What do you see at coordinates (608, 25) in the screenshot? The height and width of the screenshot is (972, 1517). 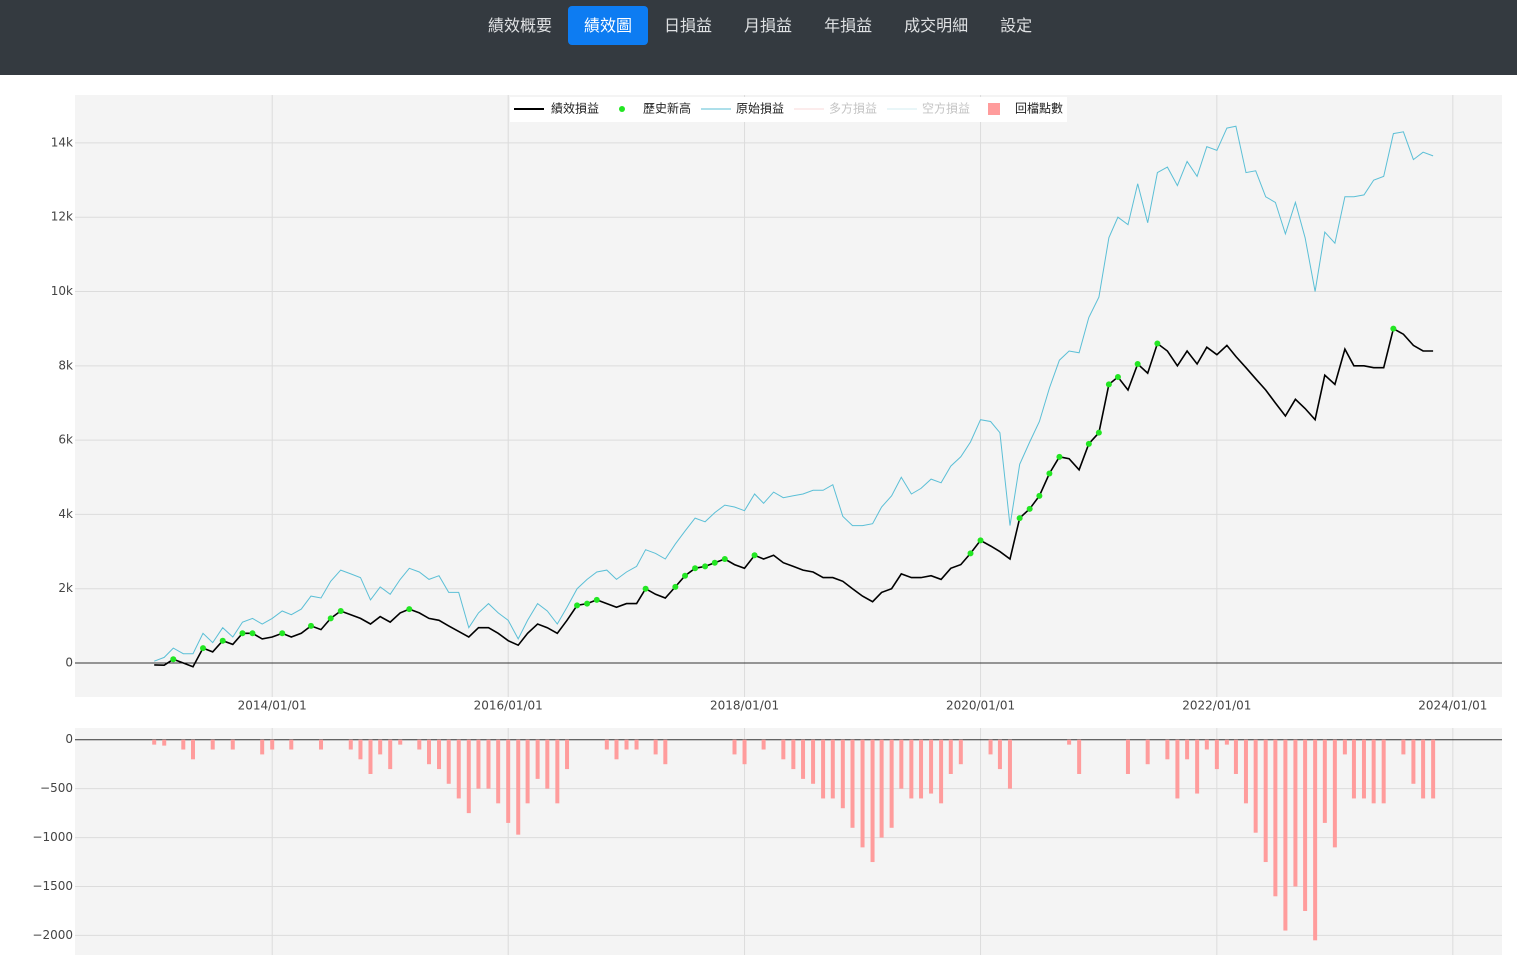 I see `nav-tab: 績效圖` at bounding box center [608, 25].